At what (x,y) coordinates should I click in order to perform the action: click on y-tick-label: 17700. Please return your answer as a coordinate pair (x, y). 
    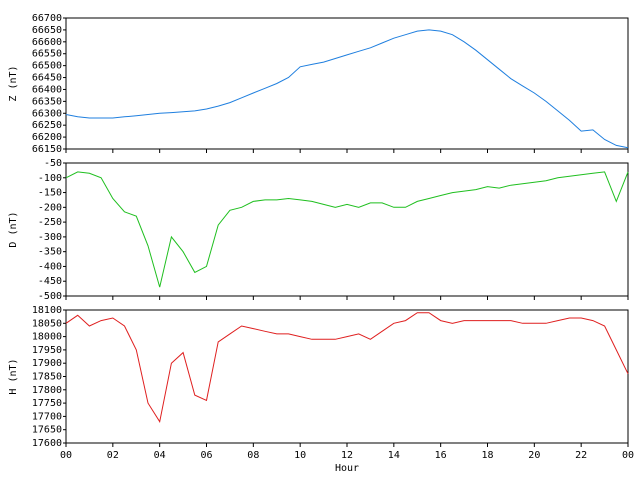
    Looking at the image, I should click on (47, 416).